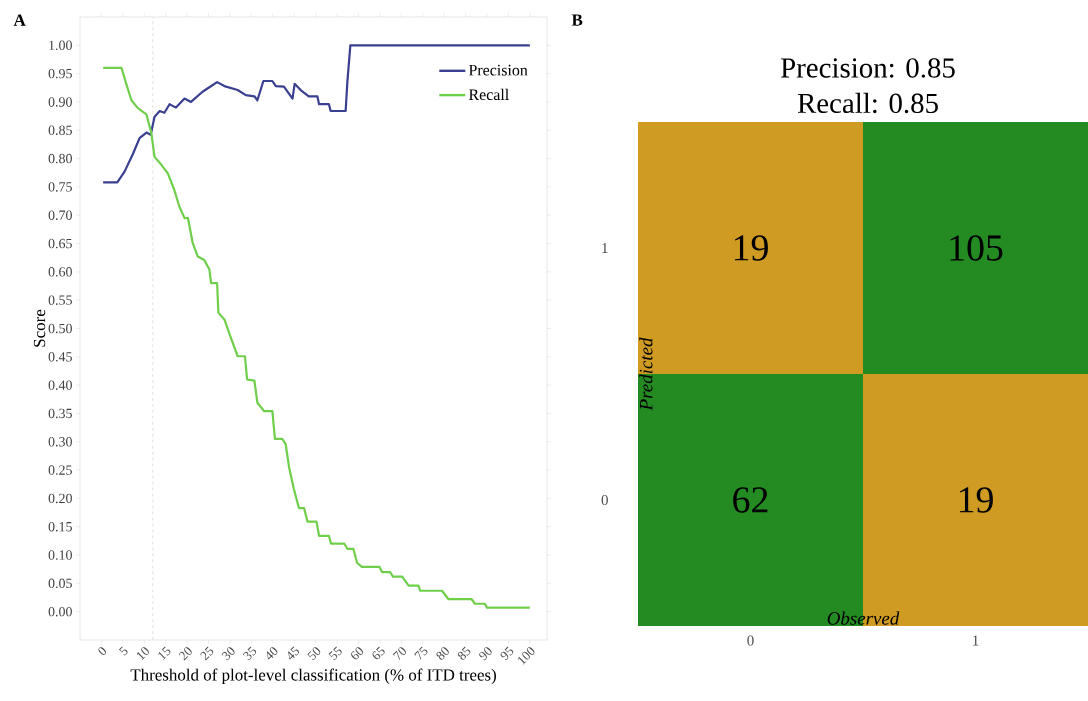  I want to click on x-tick-label: 25, so click(207, 653).